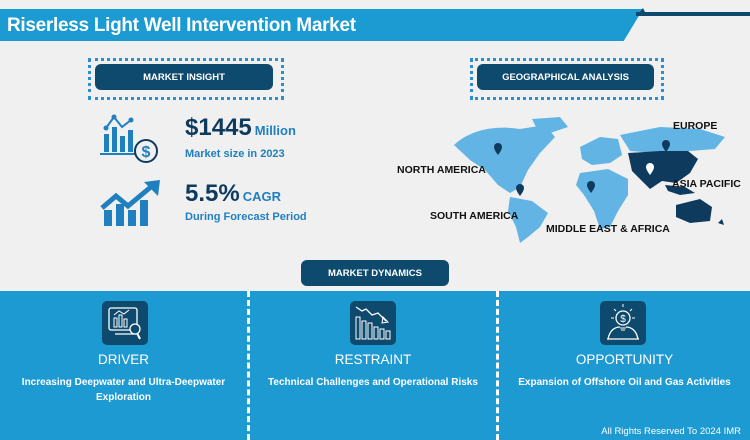 The width and height of the screenshot is (750, 440). I want to click on world-map, so click(589, 180).